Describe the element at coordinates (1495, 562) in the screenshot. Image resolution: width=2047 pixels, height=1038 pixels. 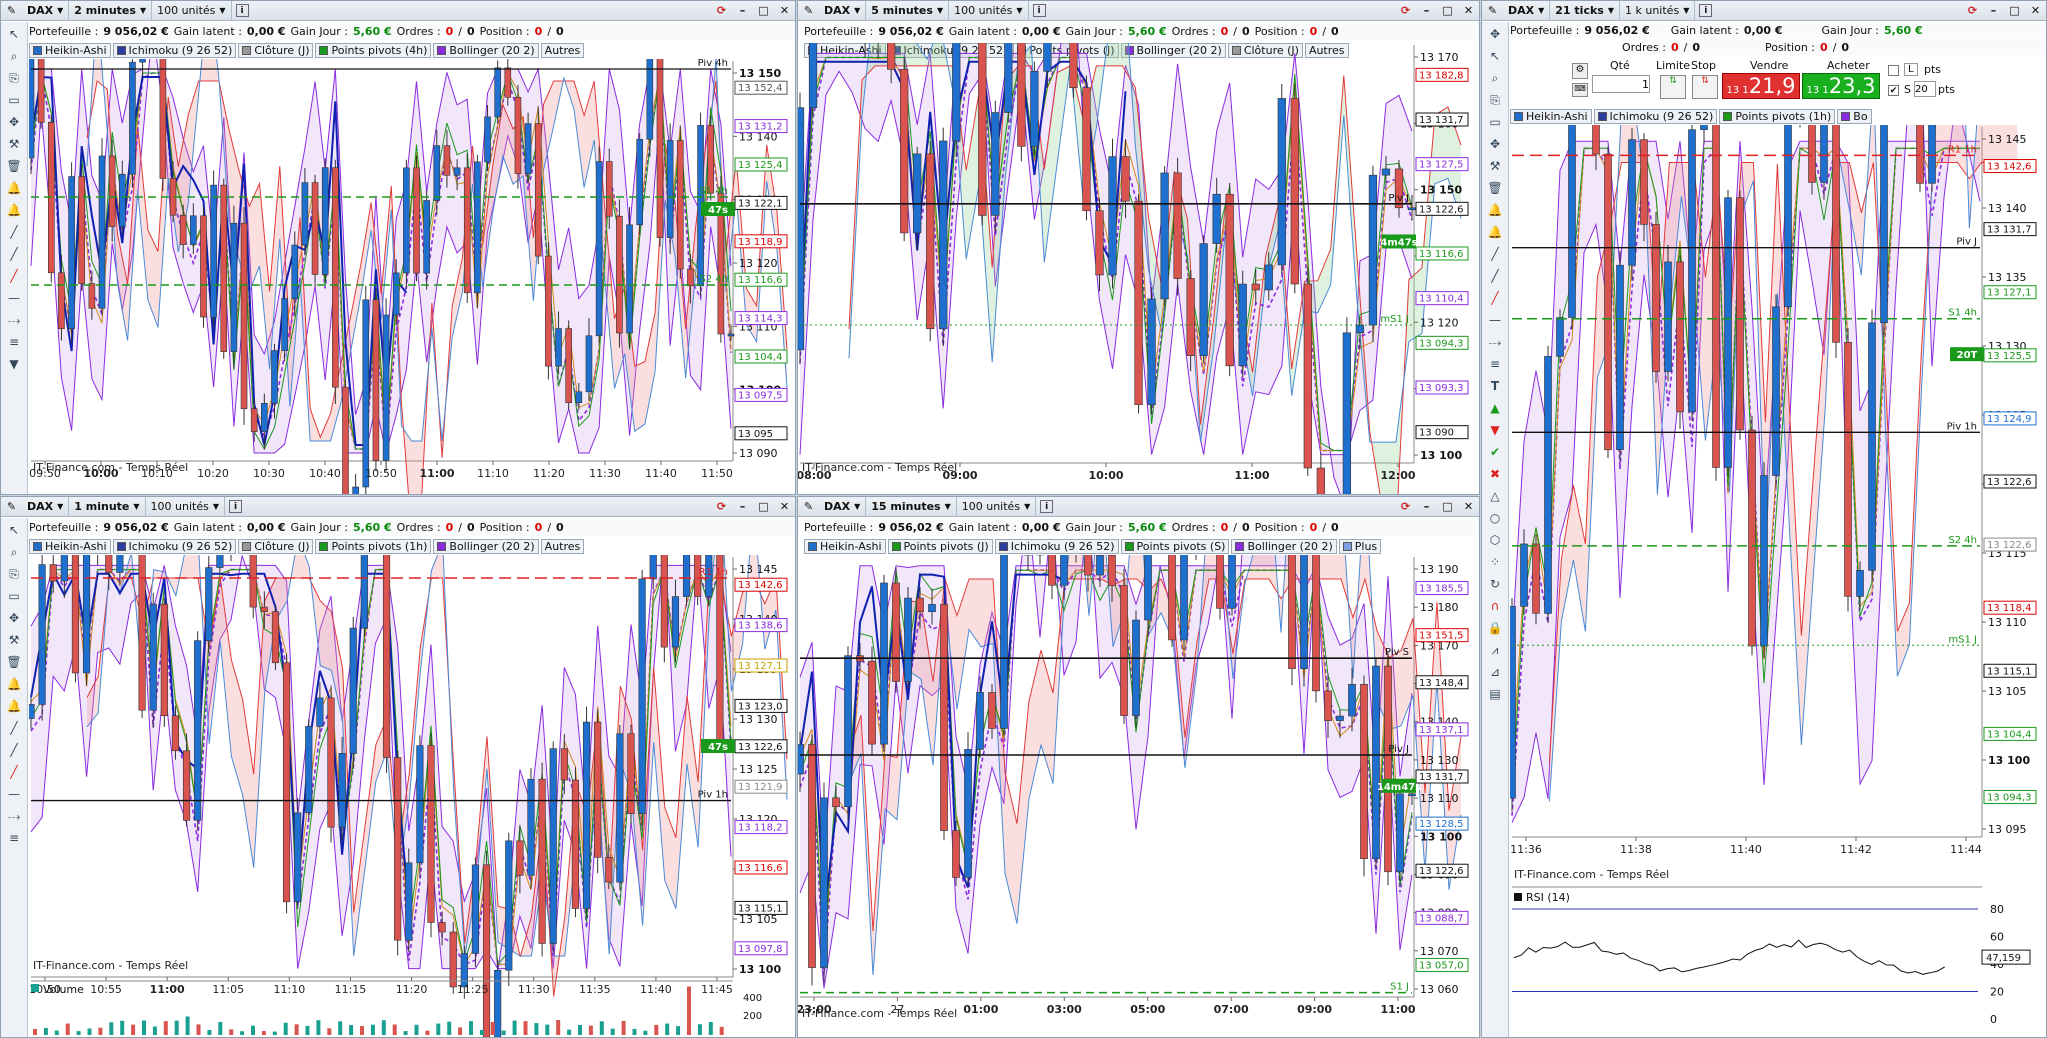
I see `nodes-icon: ⁘` at that location.